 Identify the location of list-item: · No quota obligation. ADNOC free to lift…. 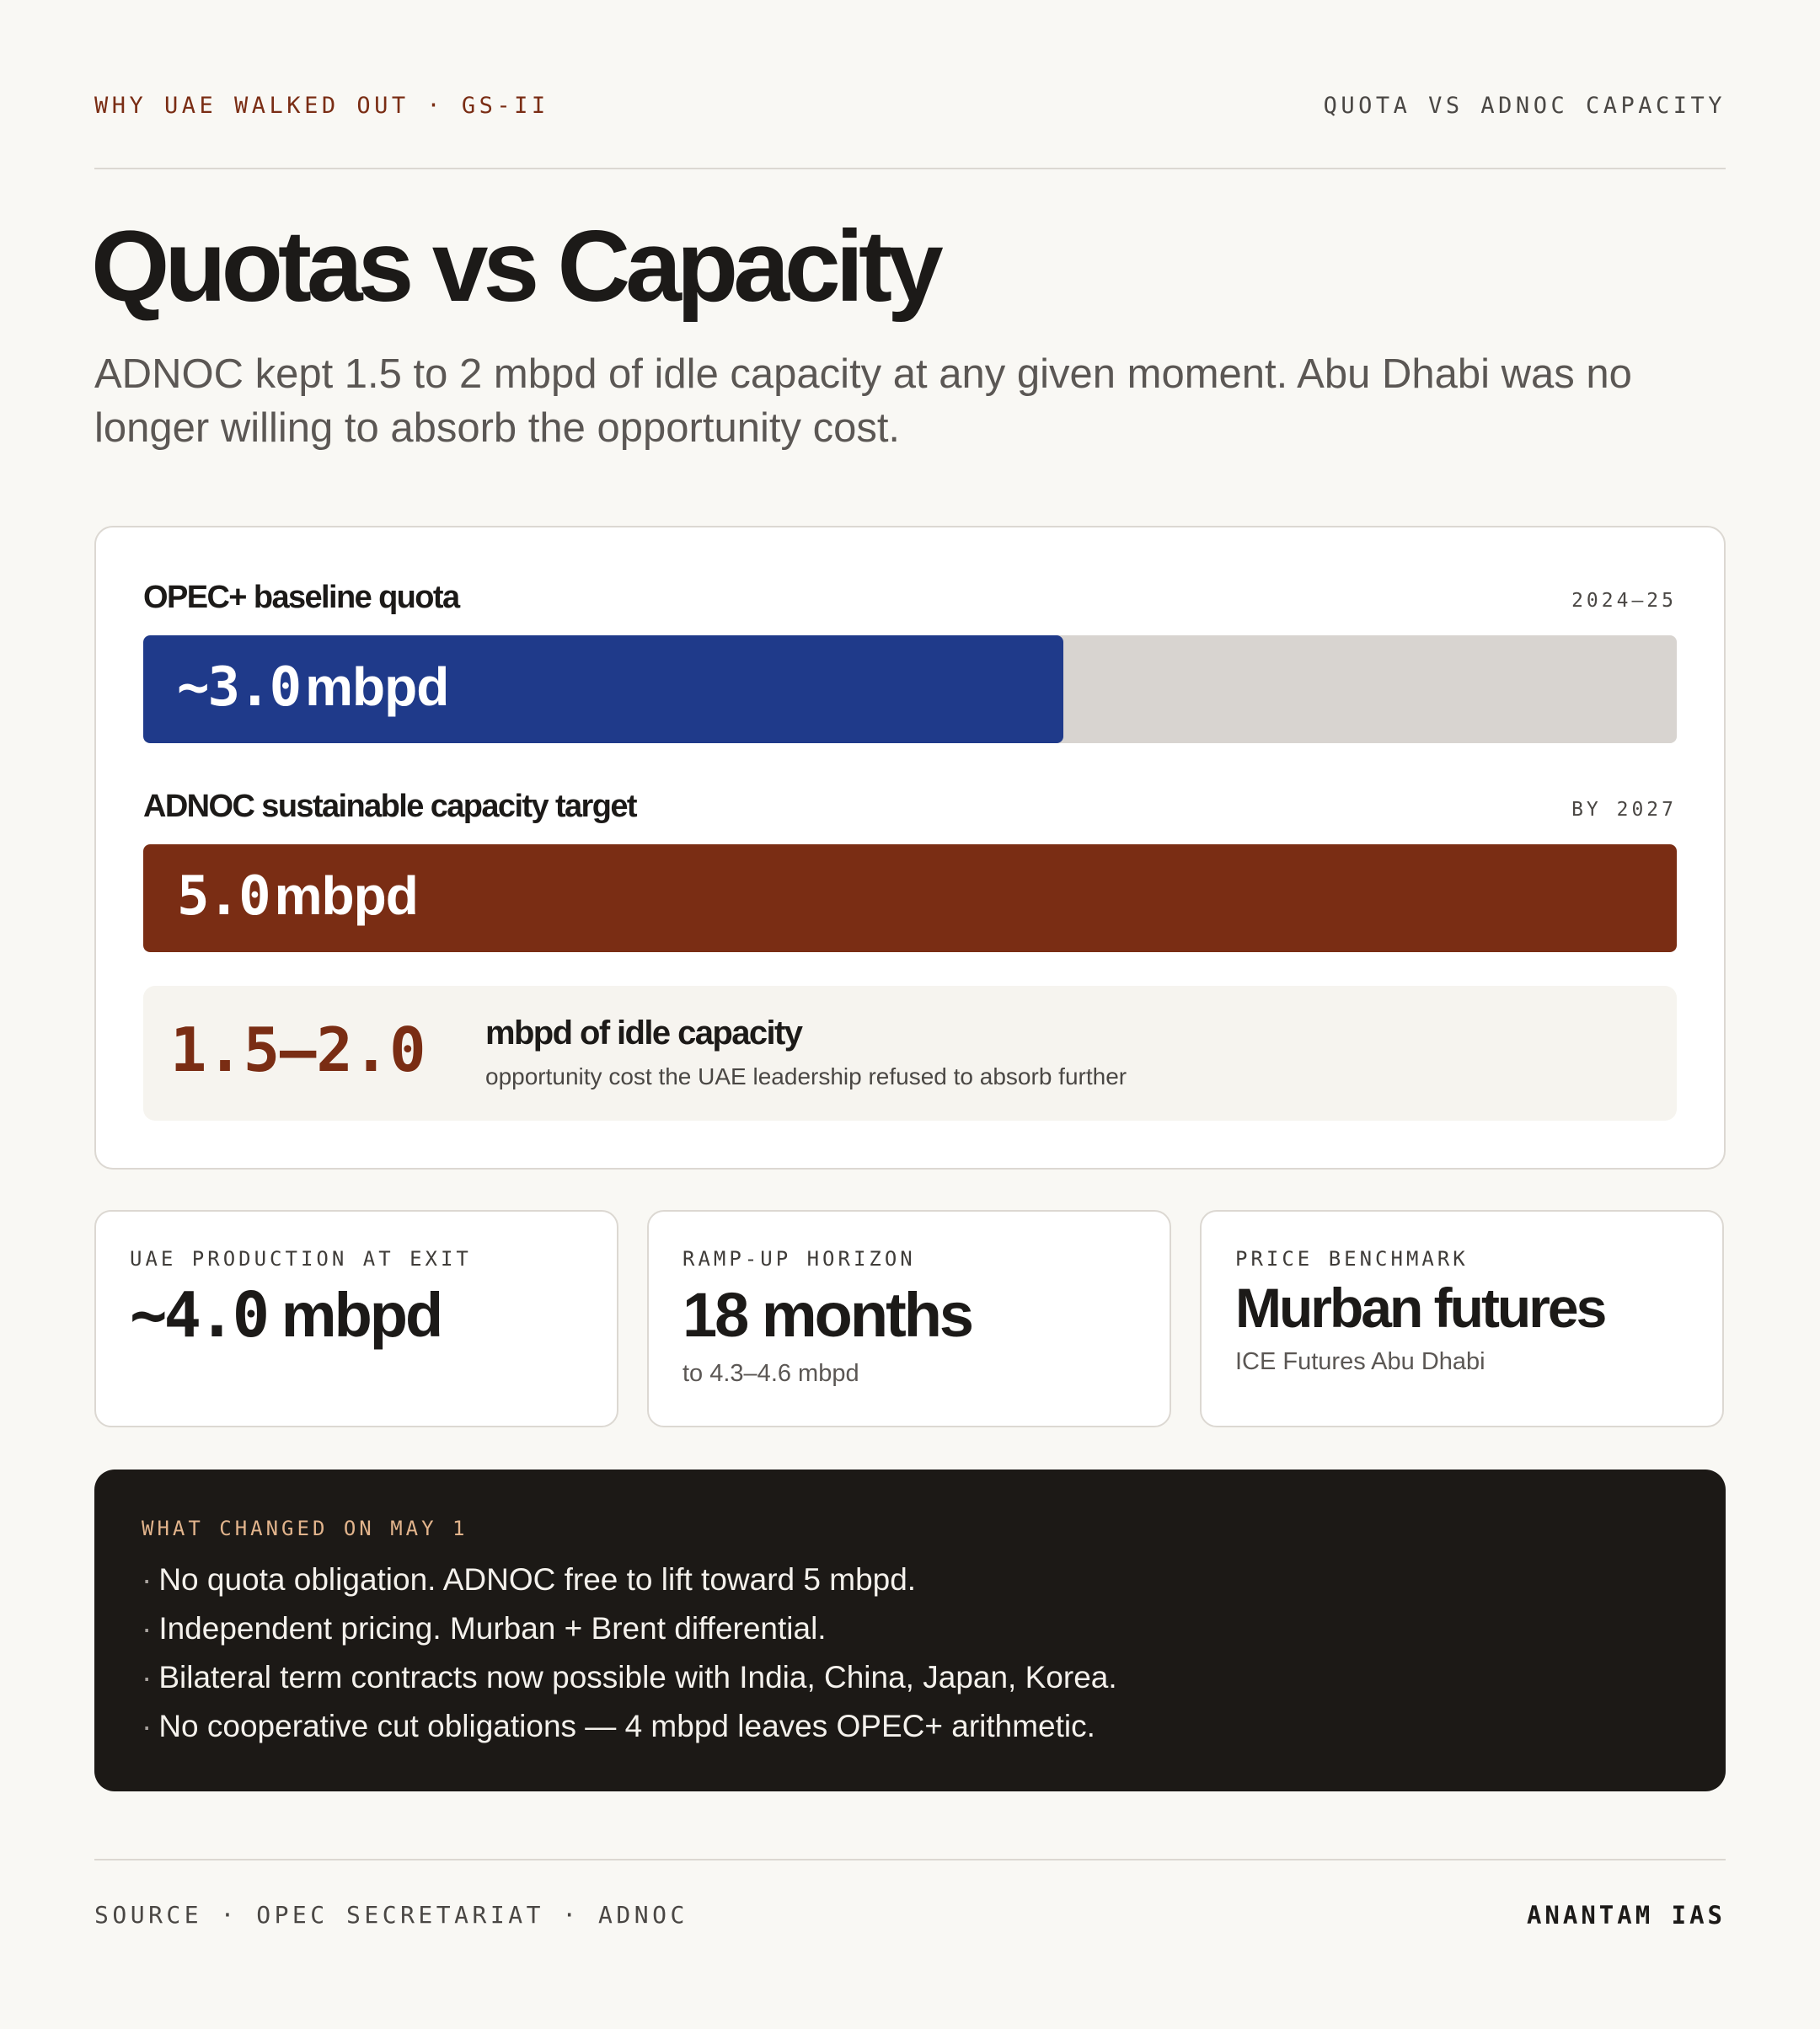
(629, 1579).